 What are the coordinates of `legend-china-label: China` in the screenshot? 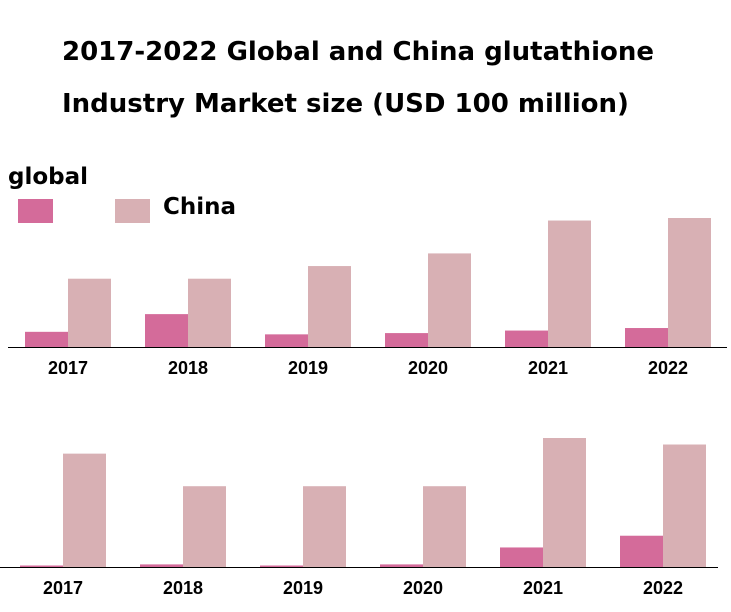 It's located at (200, 207).